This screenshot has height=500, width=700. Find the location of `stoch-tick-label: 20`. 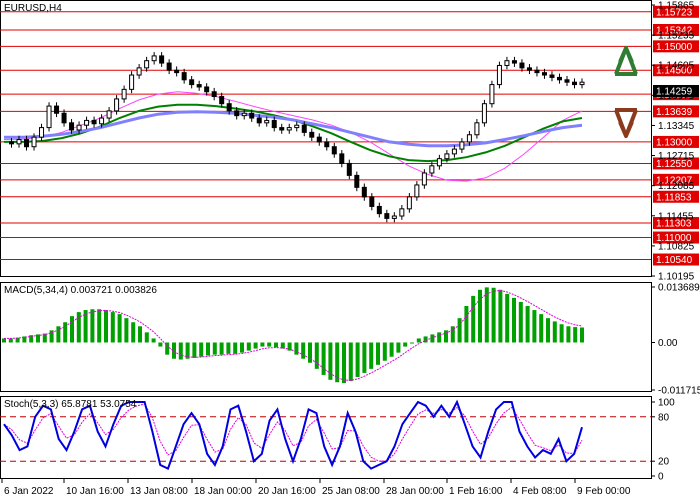

stoch-tick-label: 20 is located at coordinates (664, 462).